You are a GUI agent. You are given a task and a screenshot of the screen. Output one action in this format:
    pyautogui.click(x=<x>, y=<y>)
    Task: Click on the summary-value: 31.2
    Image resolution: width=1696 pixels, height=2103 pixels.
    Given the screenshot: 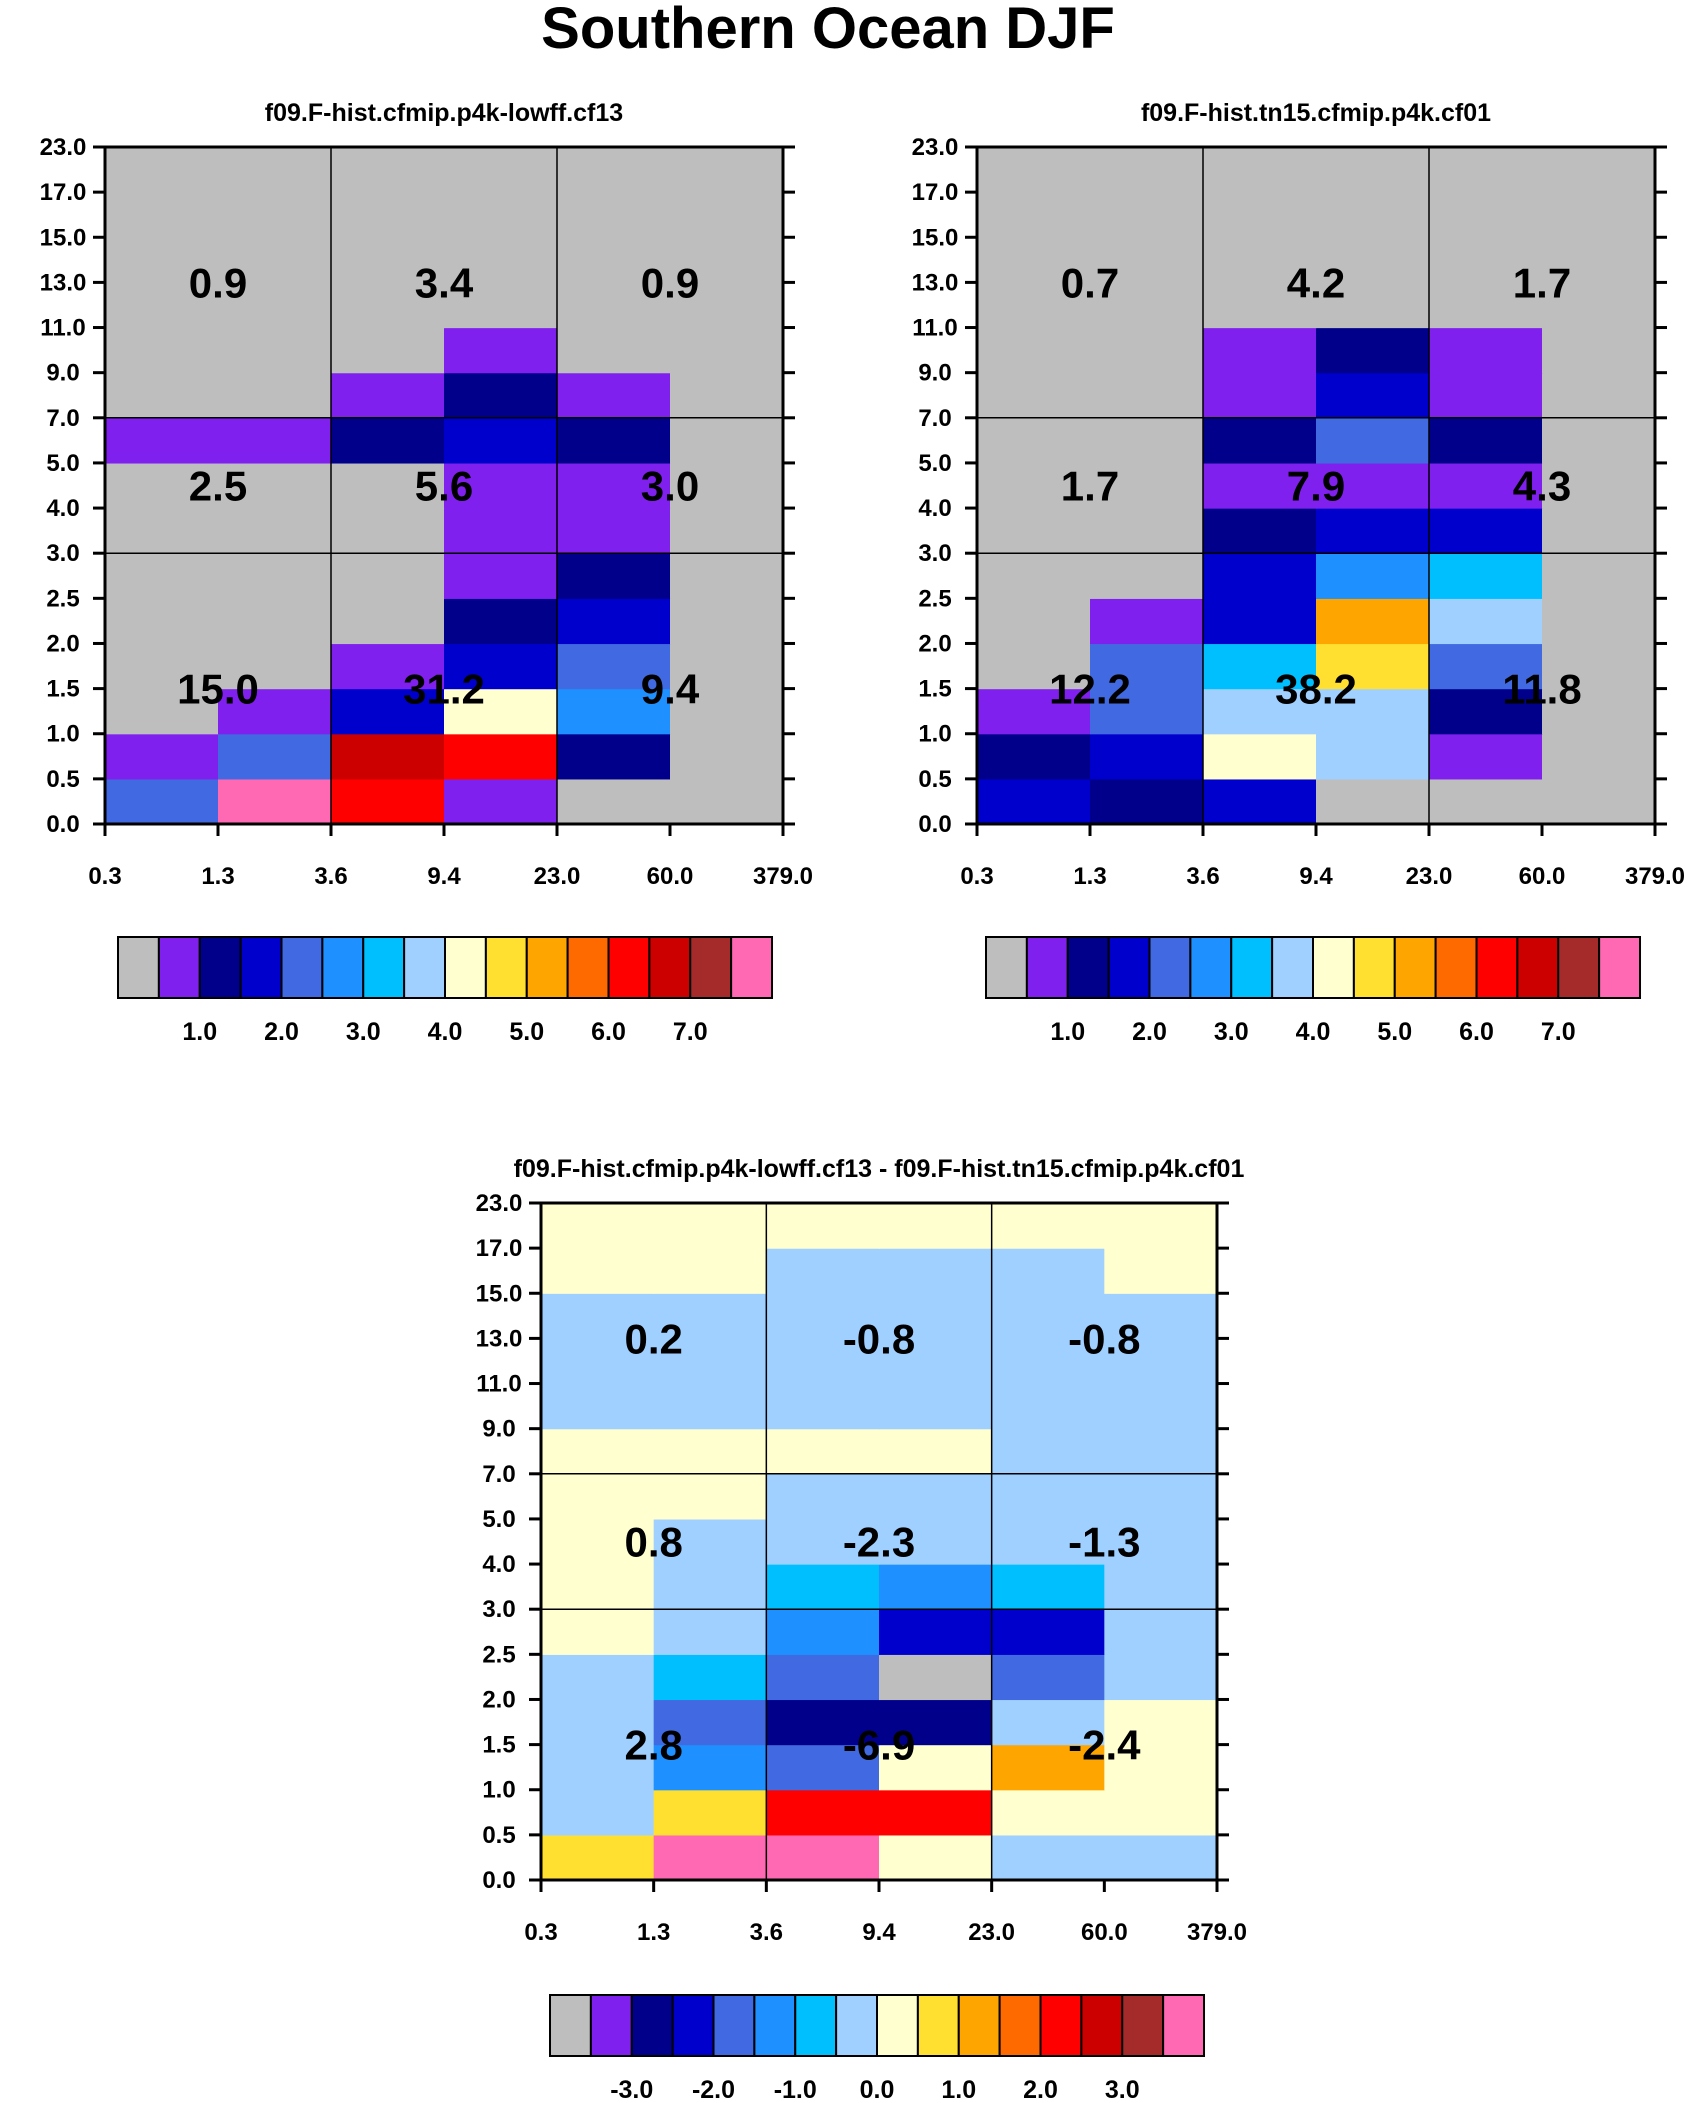 What is the action you would take?
    pyautogui.click(x=444, y=689)
    